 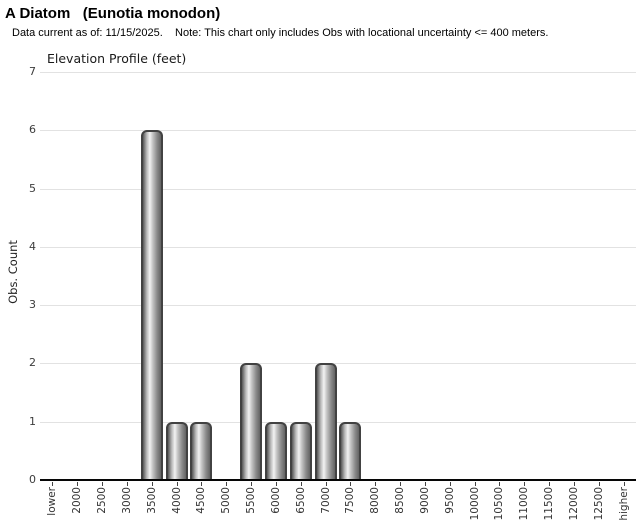 I want to click on x-tick-label: 4500, so click(x=201, y=500).